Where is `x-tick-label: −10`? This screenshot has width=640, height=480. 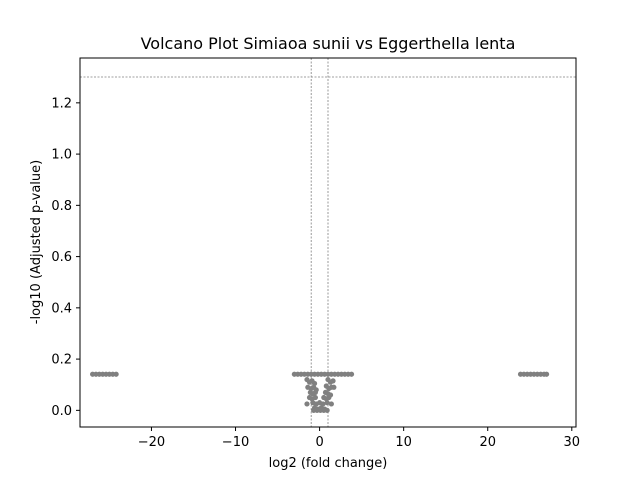
x-tick-label: −10 is located at coordinates (235, 442).